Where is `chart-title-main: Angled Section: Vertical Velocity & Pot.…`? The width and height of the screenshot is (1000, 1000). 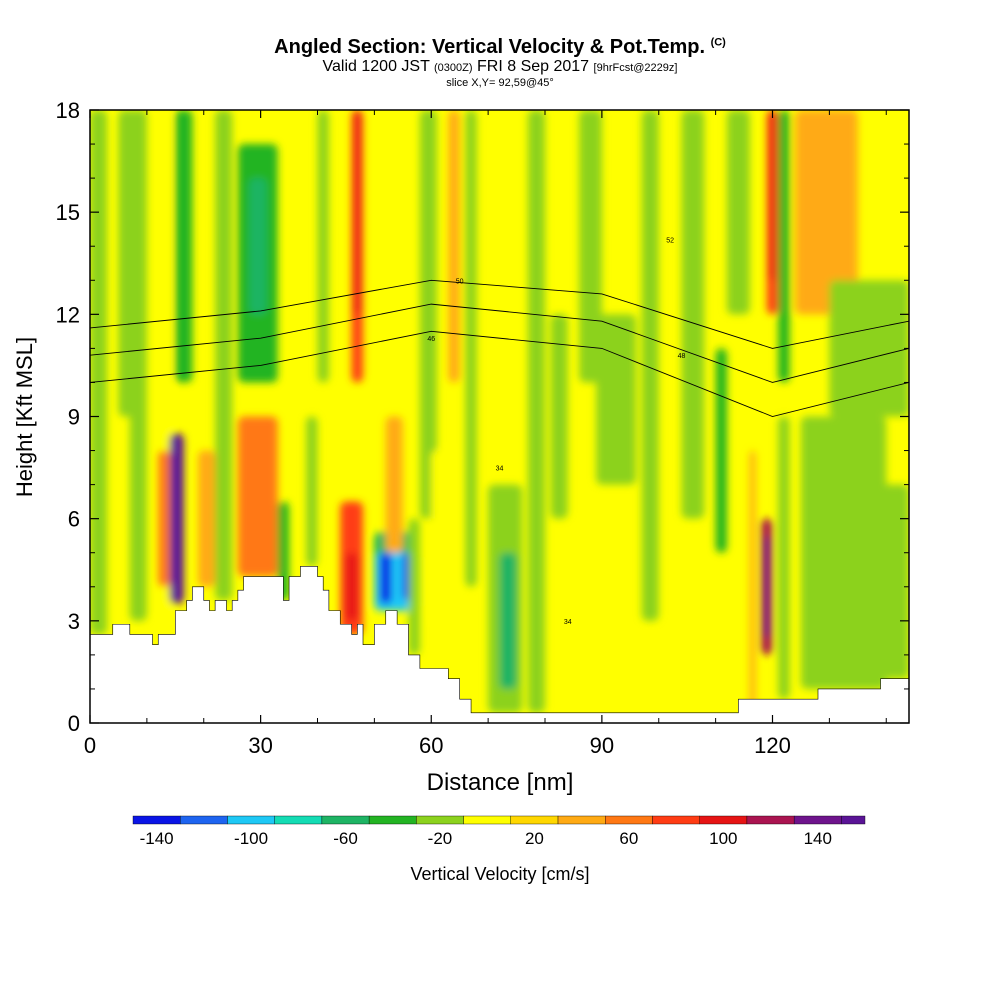
chart-title-main: Angled Section: Vertical Velocity & Pot.… is located at coordinates (489, 47).